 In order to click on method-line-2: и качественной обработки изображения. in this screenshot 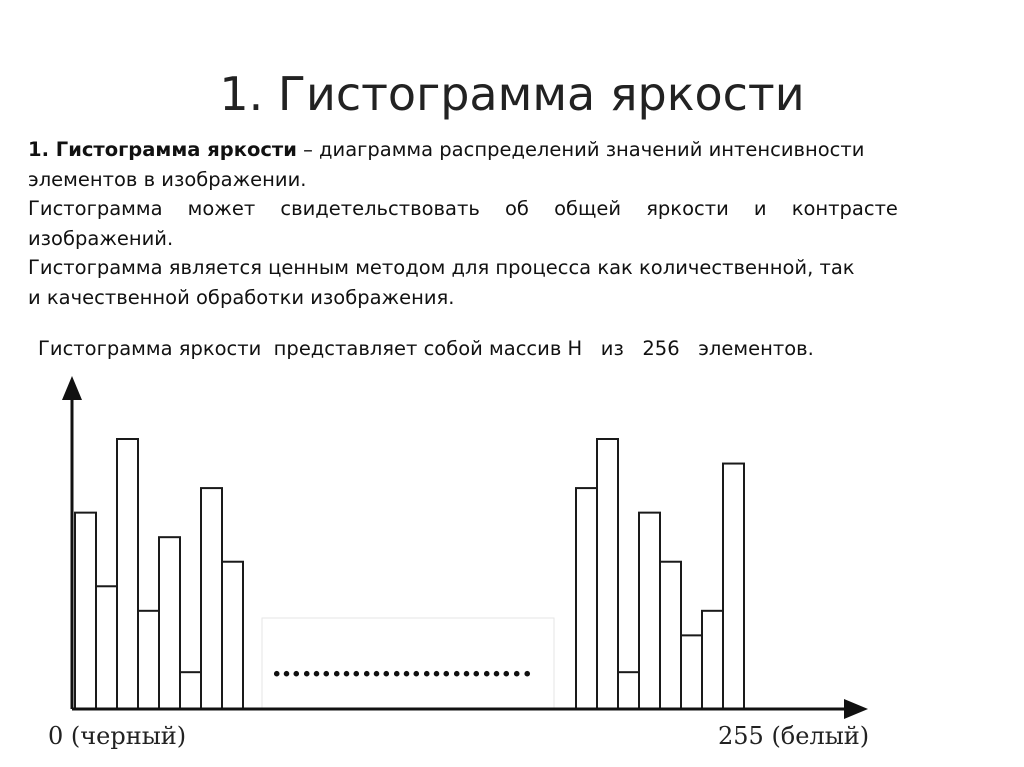, I will do `click(241, 297)`.